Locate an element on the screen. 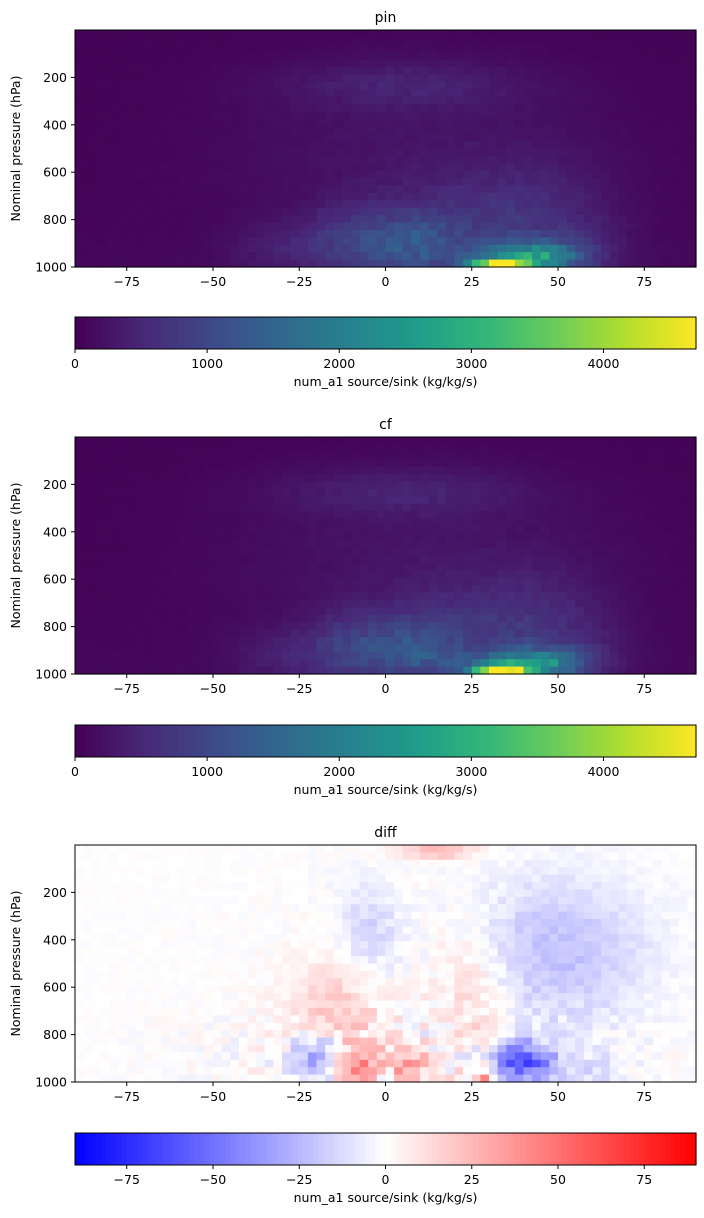  chart-title: cf is located at coordinates (386, 425).